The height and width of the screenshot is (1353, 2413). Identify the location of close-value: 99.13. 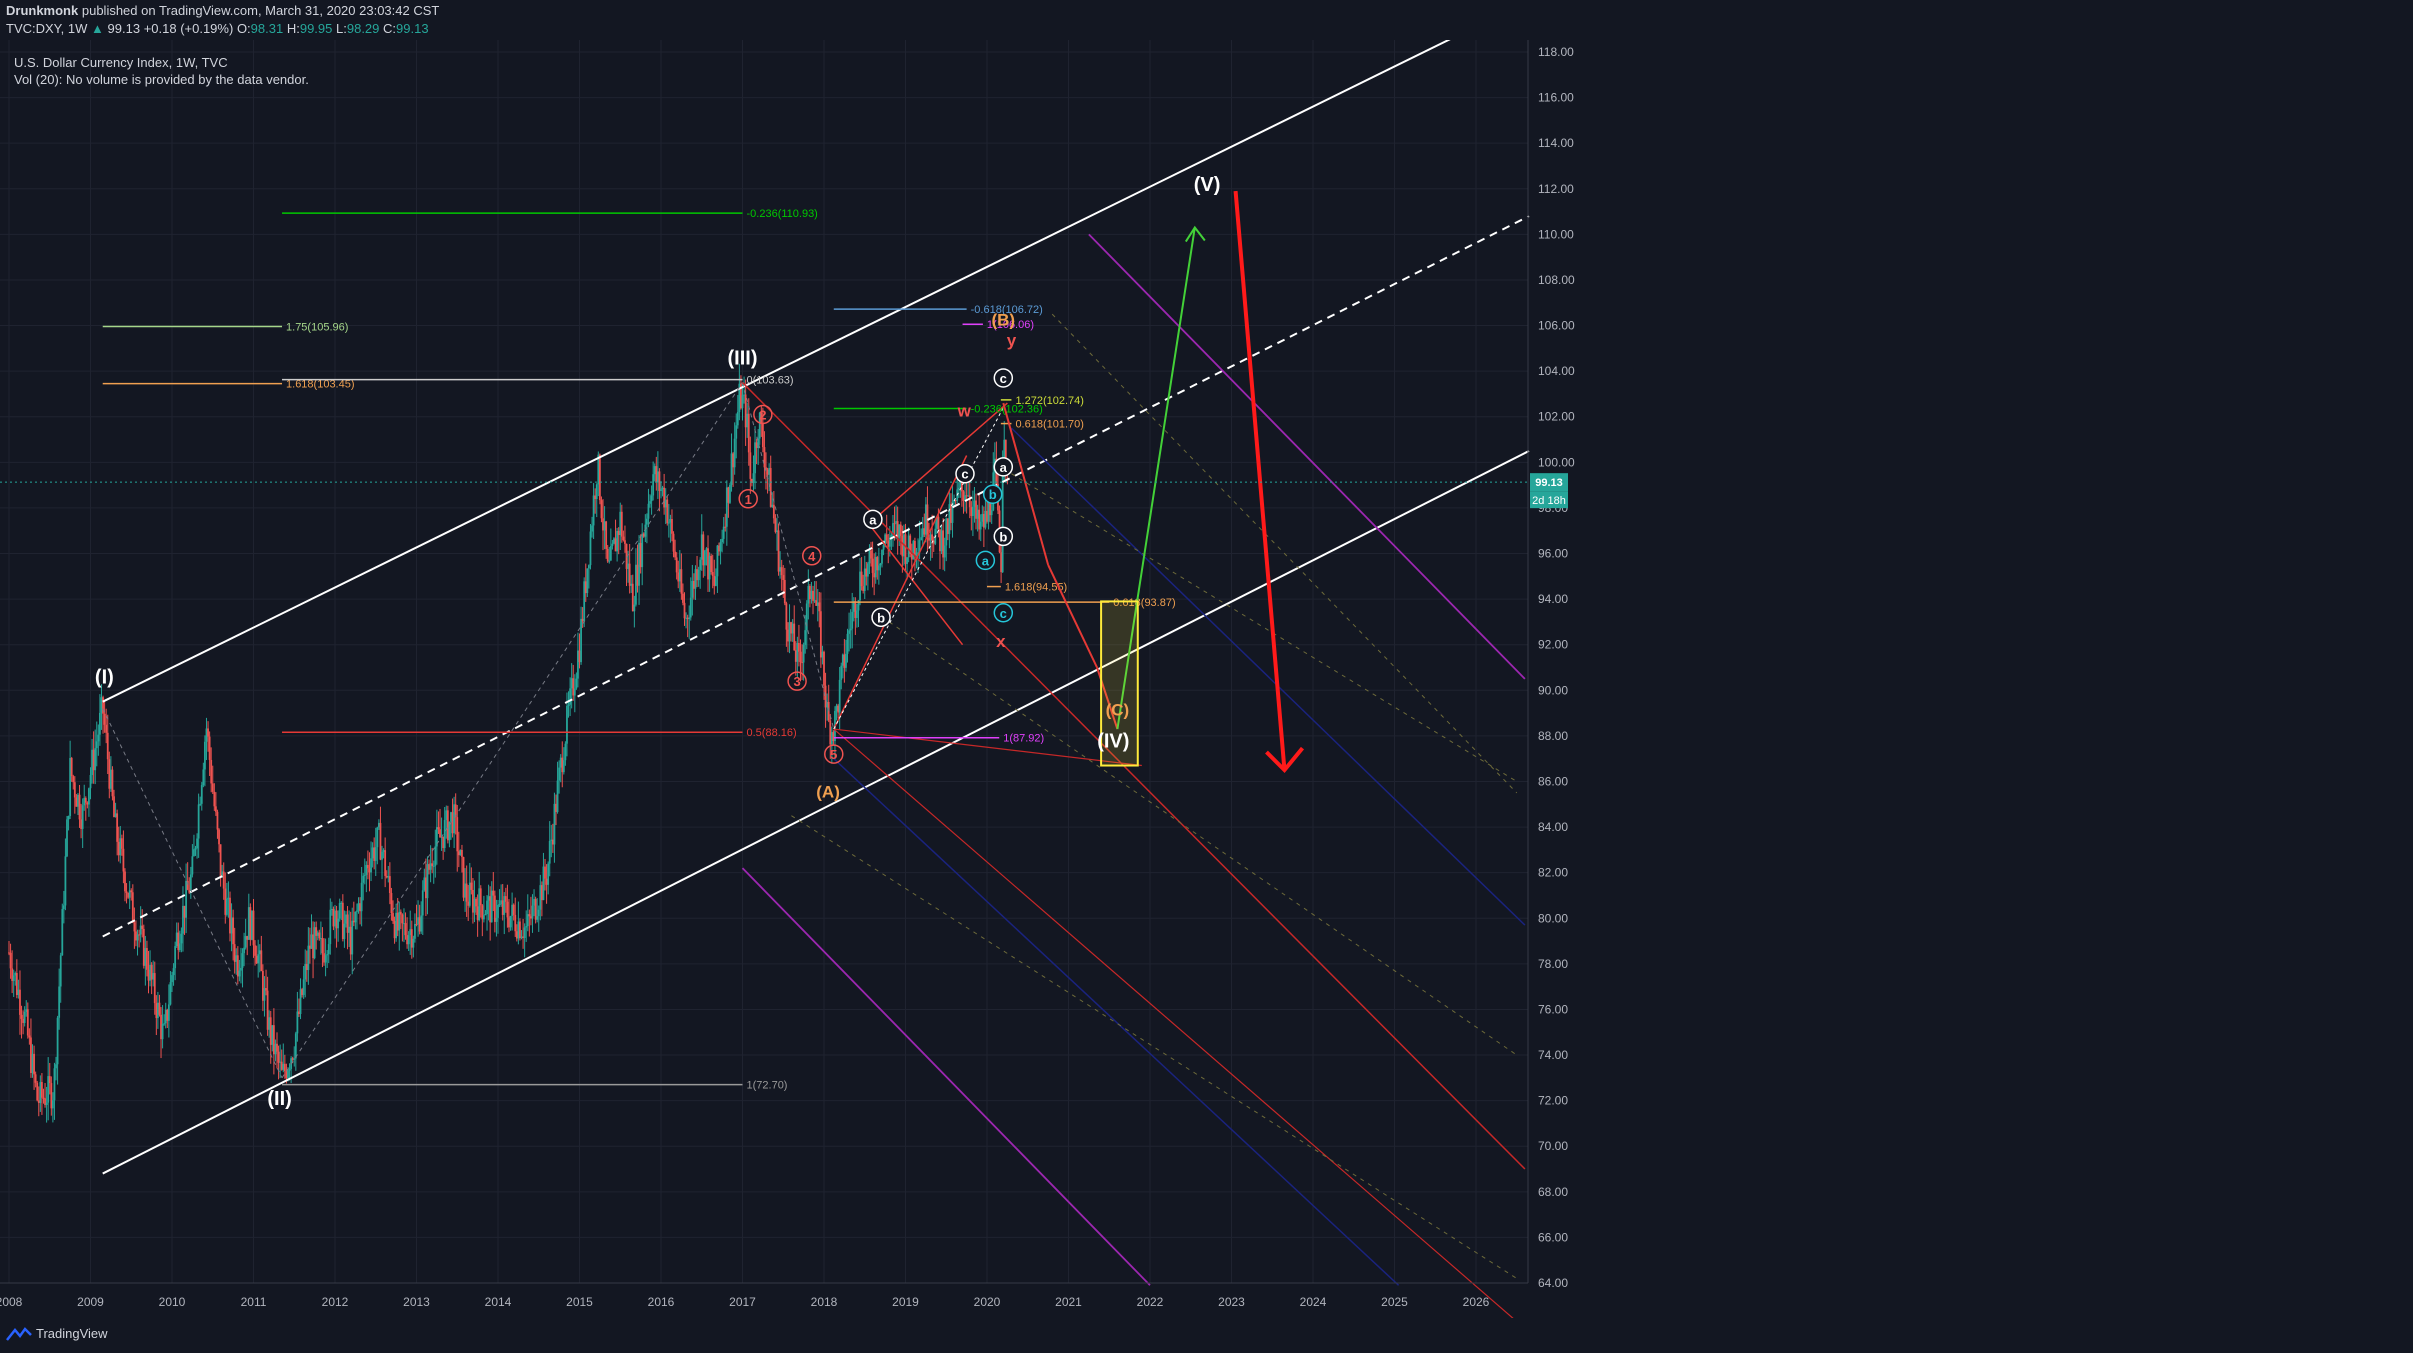
(412, 28).